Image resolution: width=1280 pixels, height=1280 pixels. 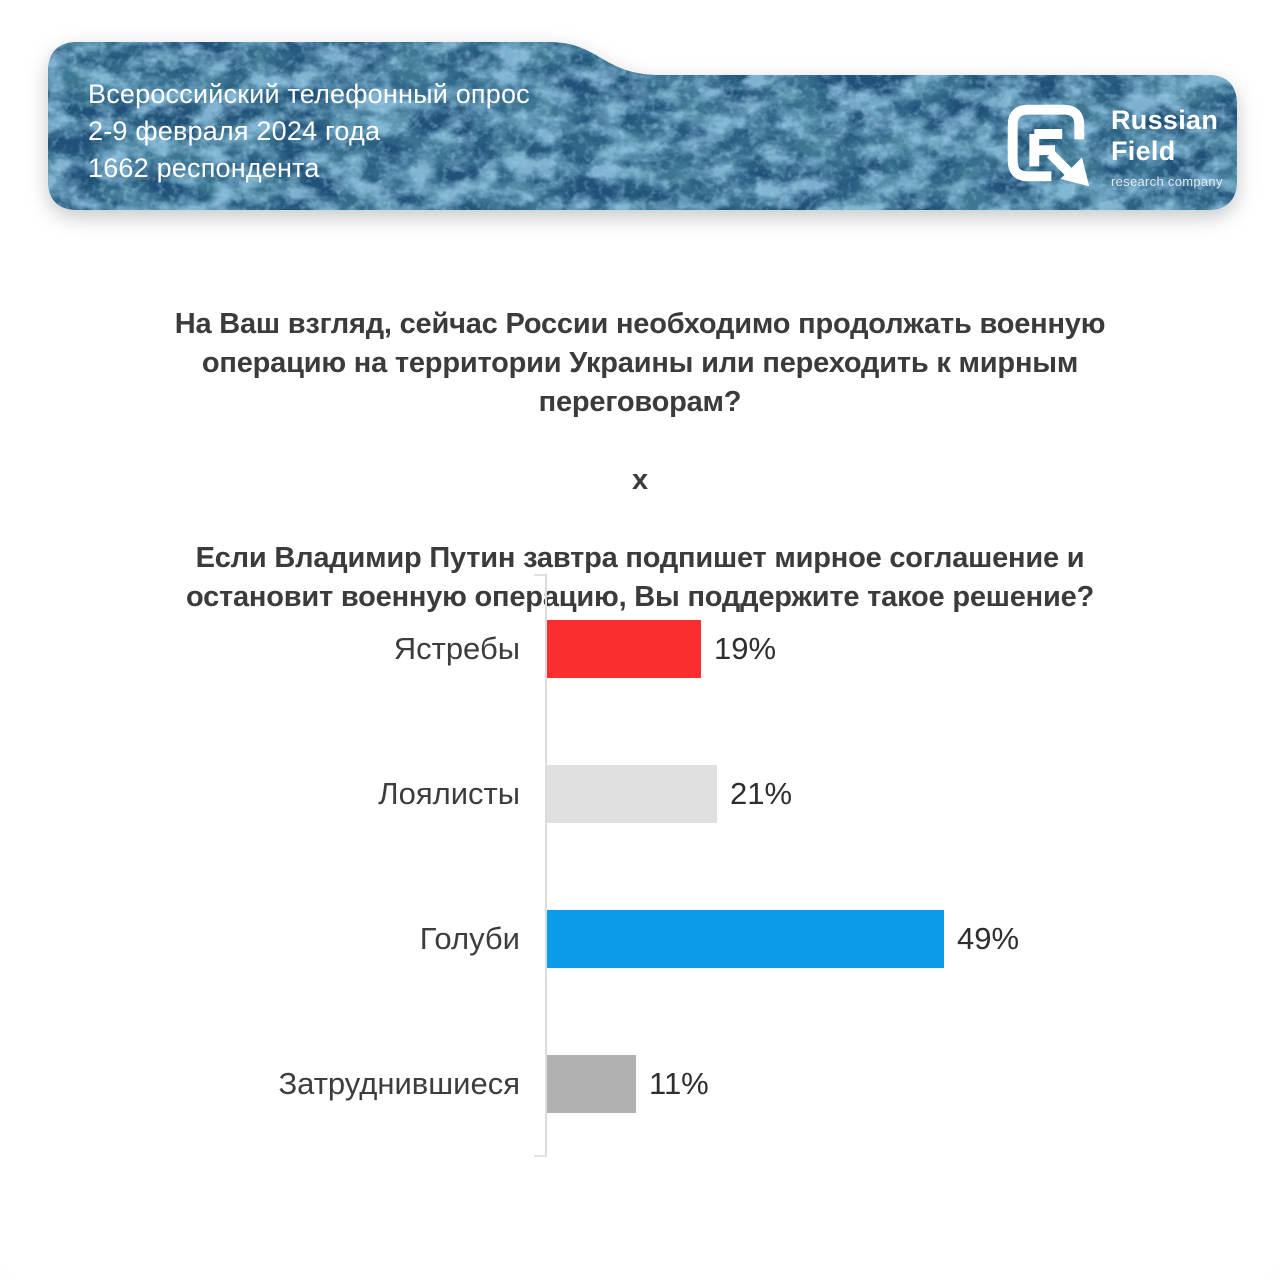 I want to click on chart-row: Ястребы 19%, so click(x=640, y=648).